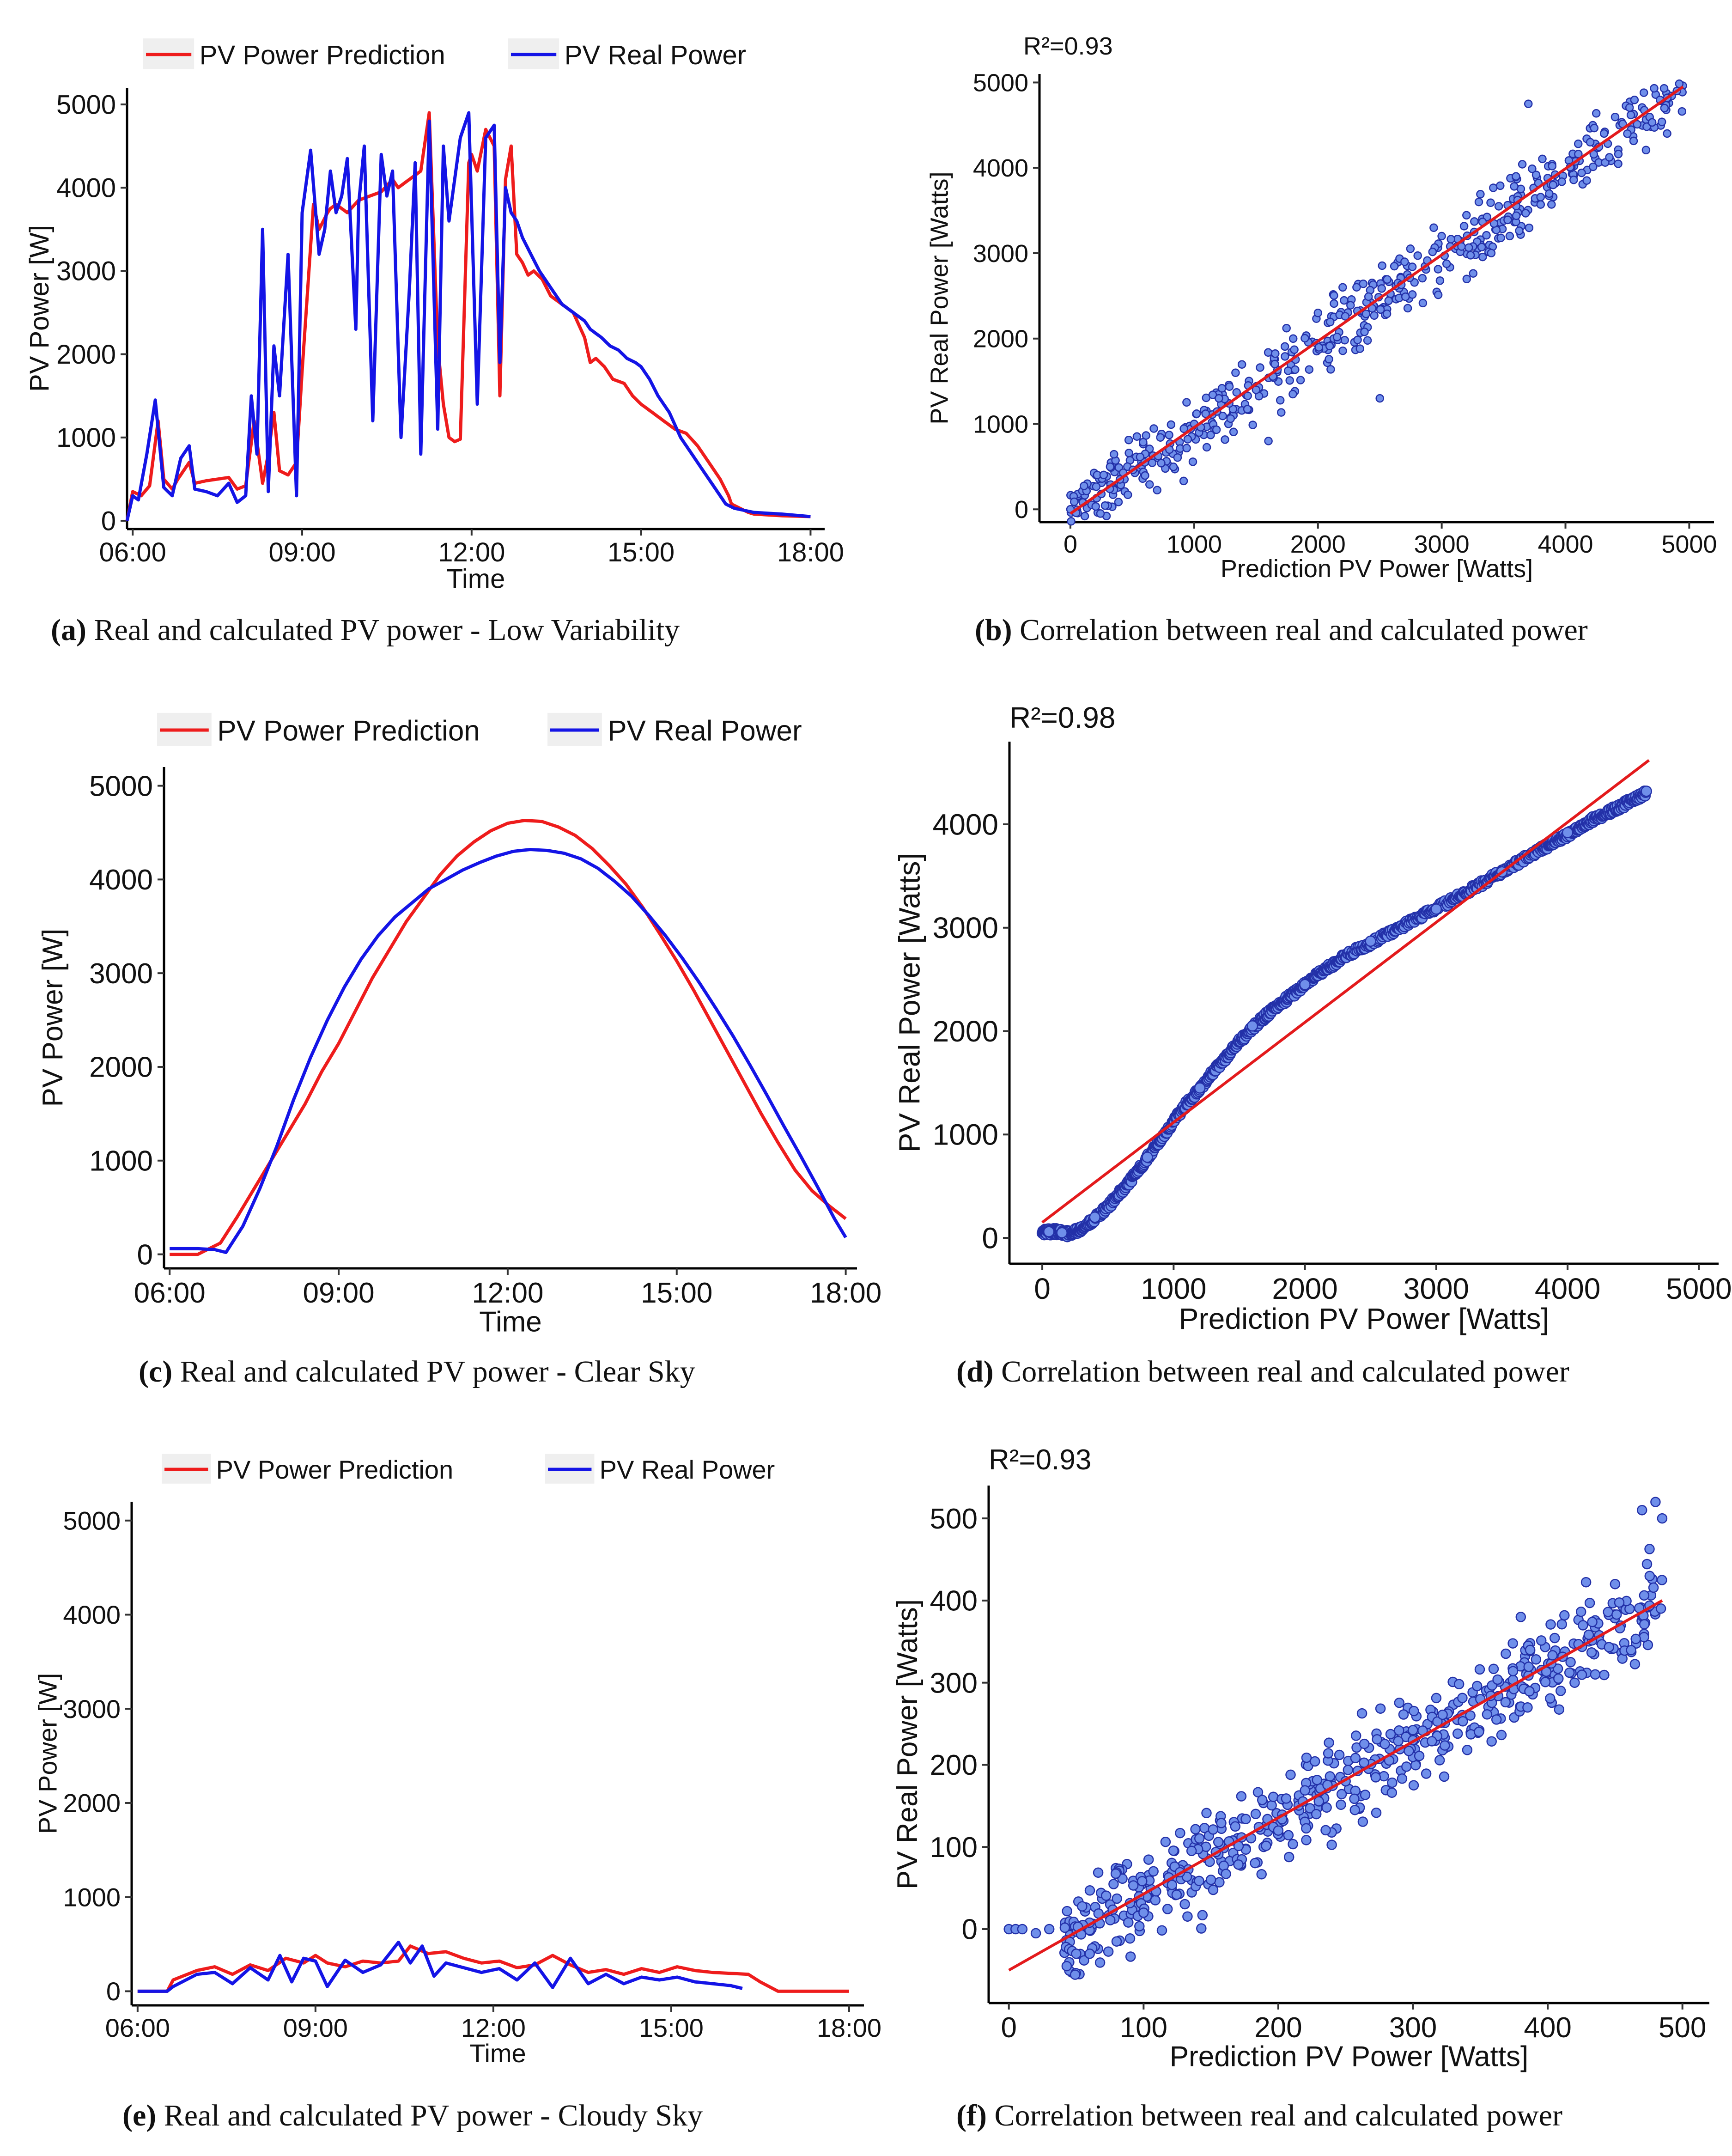 Image resolution: width=1732 pixels, height=2156 pixels. I want to click on x-tick-label: 5000, so click(1689, 544).